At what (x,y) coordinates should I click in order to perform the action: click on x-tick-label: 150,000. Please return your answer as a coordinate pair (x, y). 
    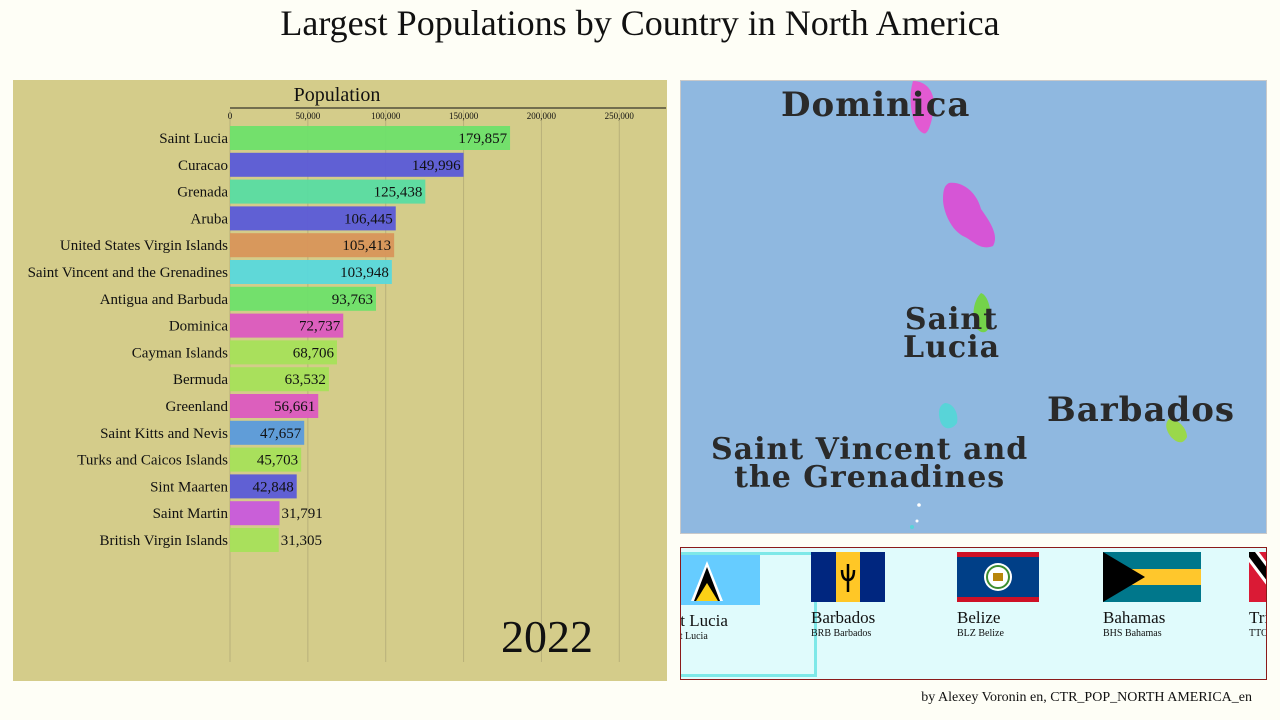
    Looking at the image, I should click on (464, 116).